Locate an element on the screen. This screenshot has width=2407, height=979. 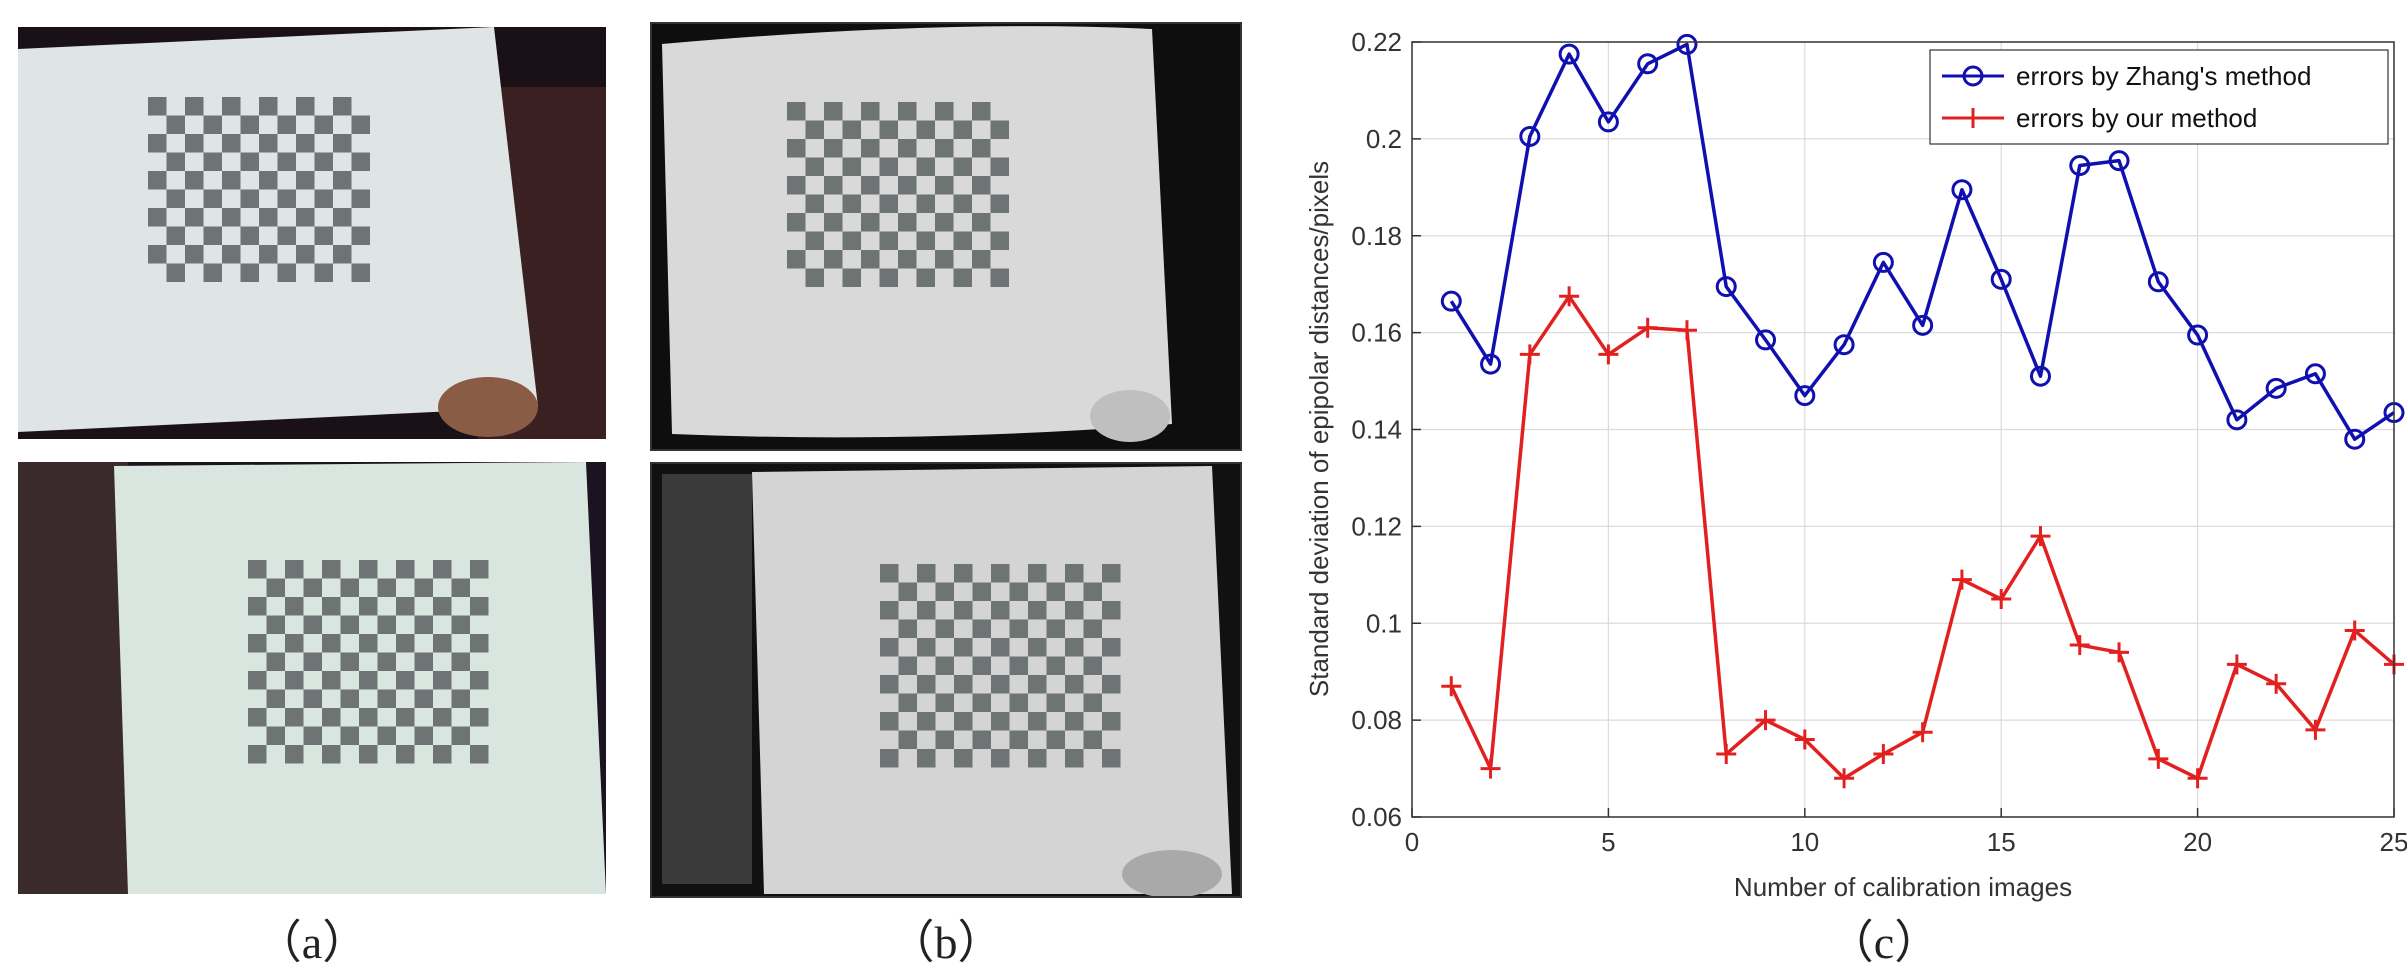
legend-item-ours: errors by our method is located at coordinates (2099, 118).